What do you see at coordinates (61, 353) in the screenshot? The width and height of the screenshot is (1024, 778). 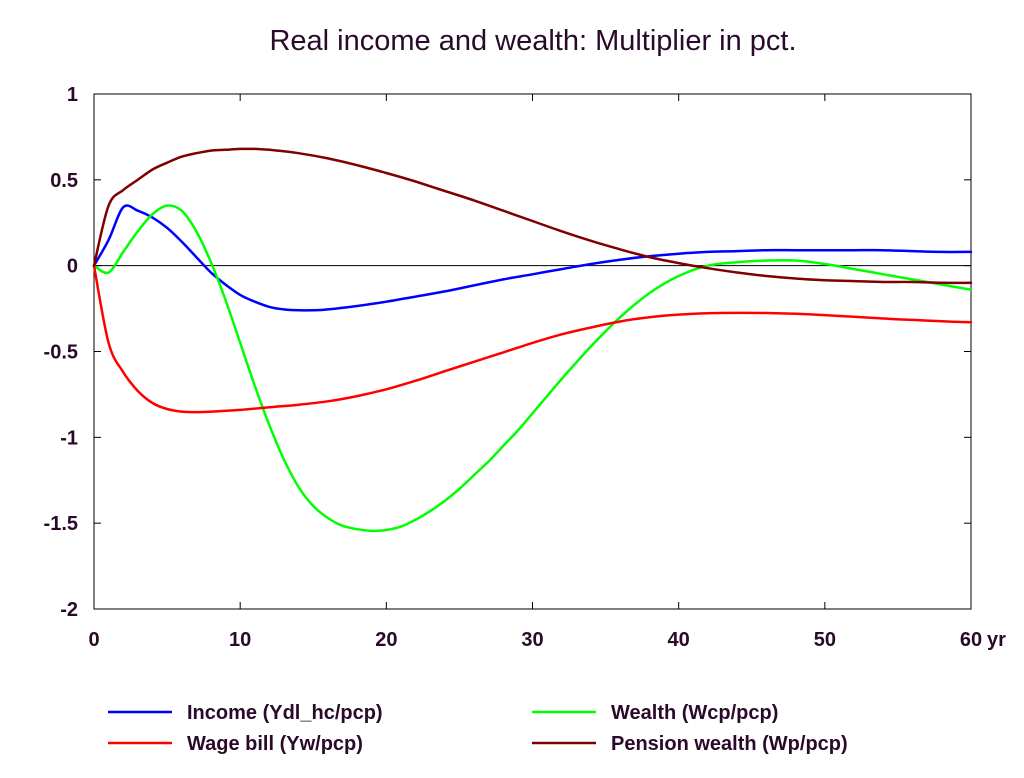 I see `y-tick-label: -0.5` at bounding box center [61, 353].